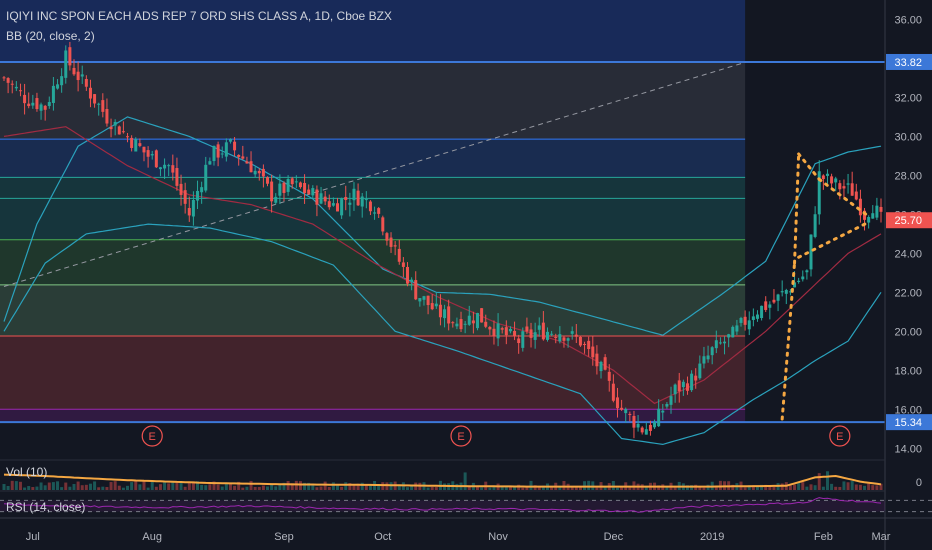  I want to click on y-tick-0: 14.00, so click(908, 449).